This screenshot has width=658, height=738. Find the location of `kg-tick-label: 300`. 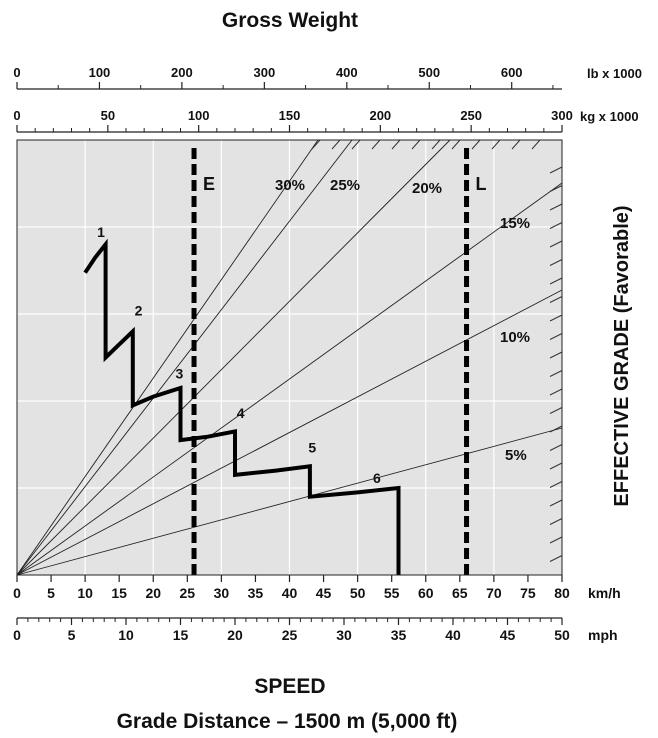

kg-tick-label: 300 is located at coordinates (562, 115).